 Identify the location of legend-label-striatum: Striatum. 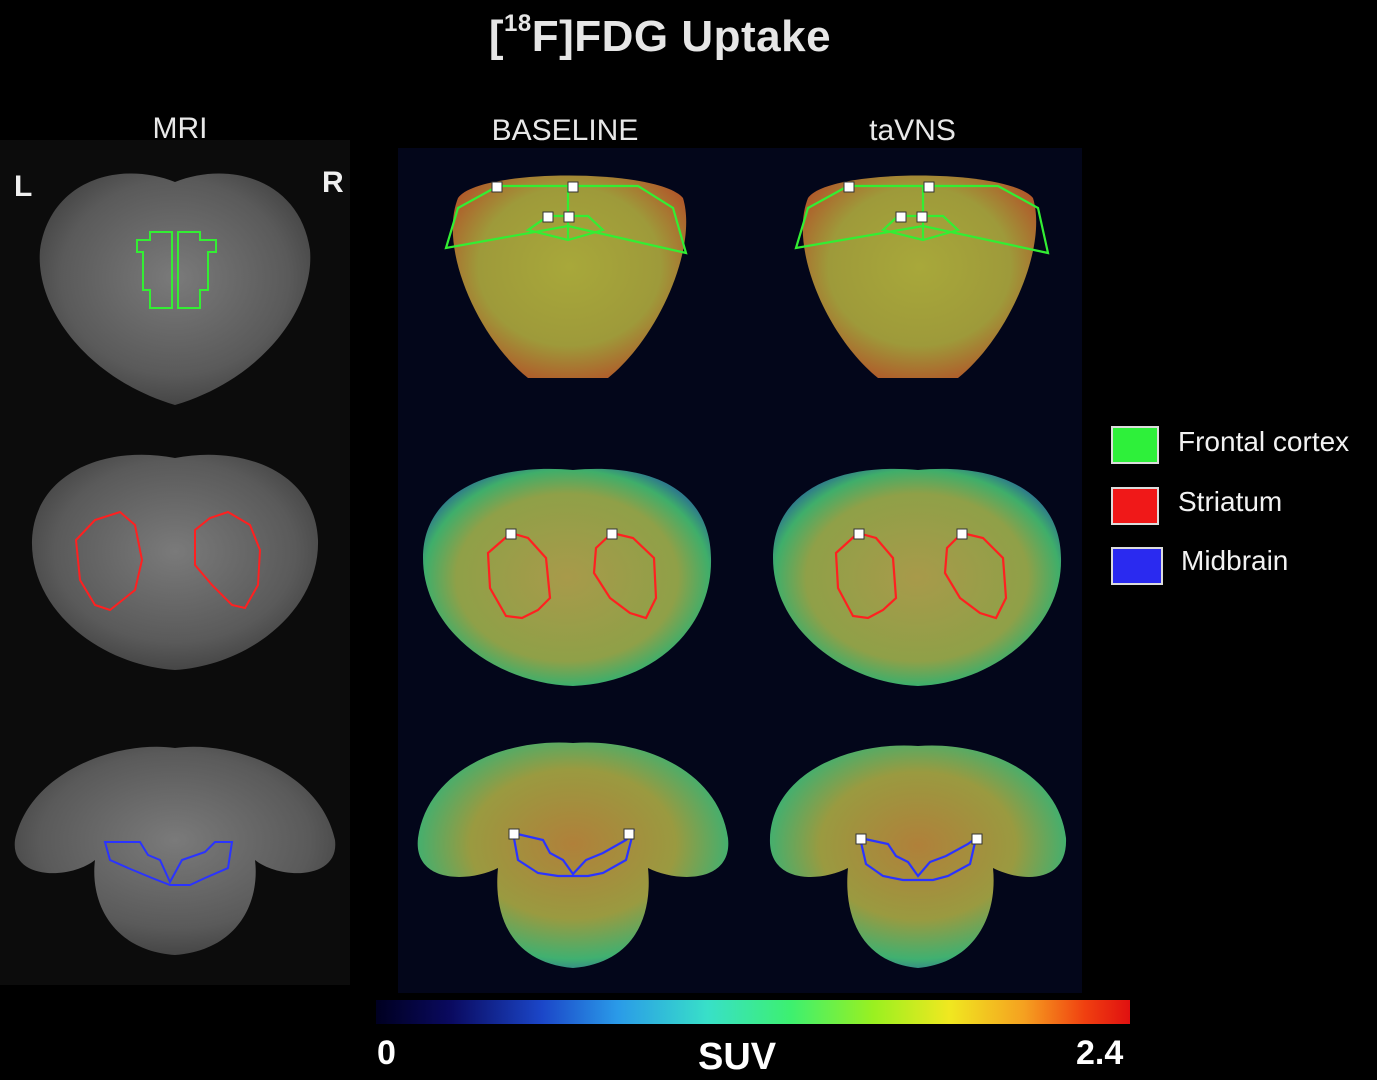
(1230, 501).